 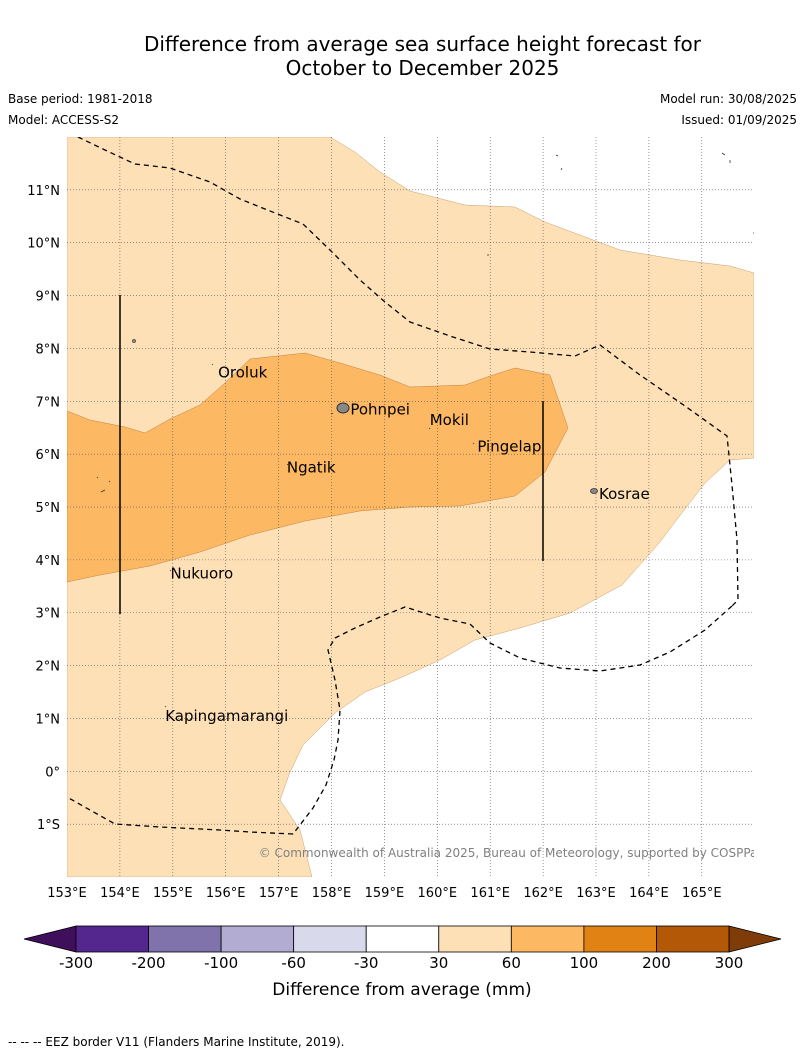 I want to click on lat-tick-label: 6°N, so click(x=48, y=455).